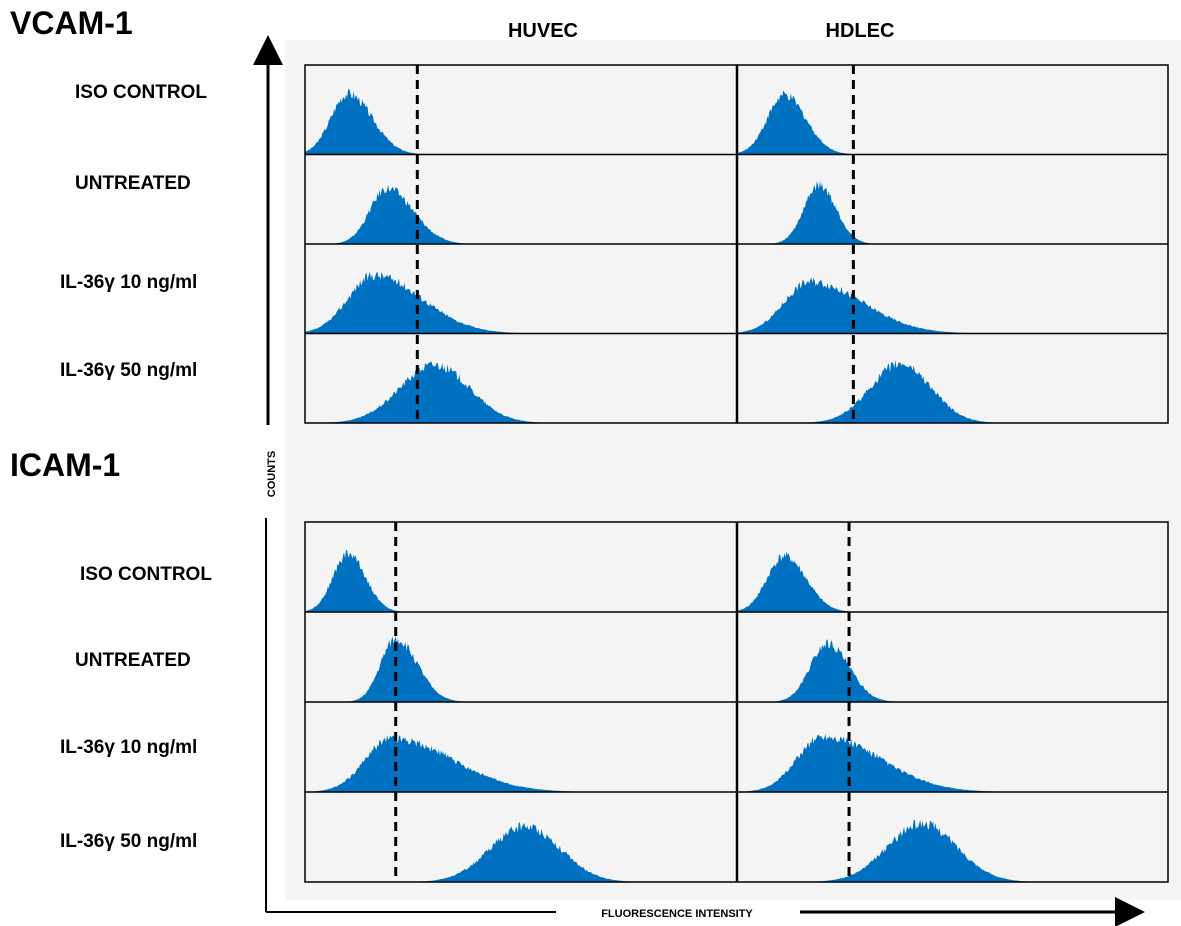 The image size is (1181, 926). Describe the element at coordinates (141, 92) in the screenshot. I see `vcam-row-label-iso: ISO CONTROL` at that location.